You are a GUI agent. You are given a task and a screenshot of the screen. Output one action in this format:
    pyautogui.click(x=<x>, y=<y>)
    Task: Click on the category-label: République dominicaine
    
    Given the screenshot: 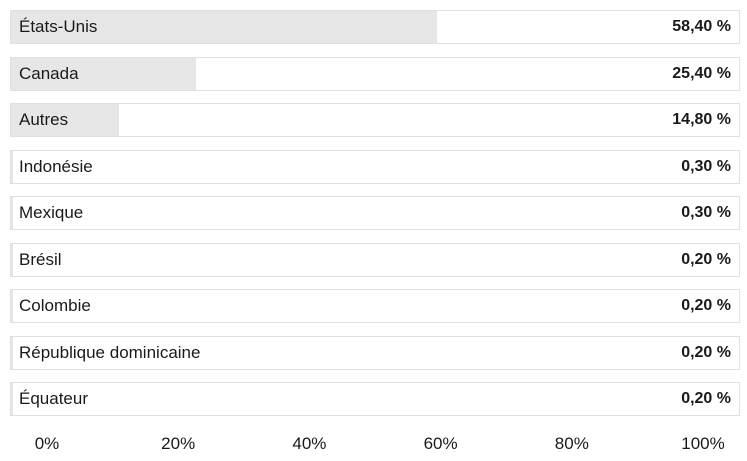 What is the action you would take?
    pyautogui.click(x=110, y=352)
    